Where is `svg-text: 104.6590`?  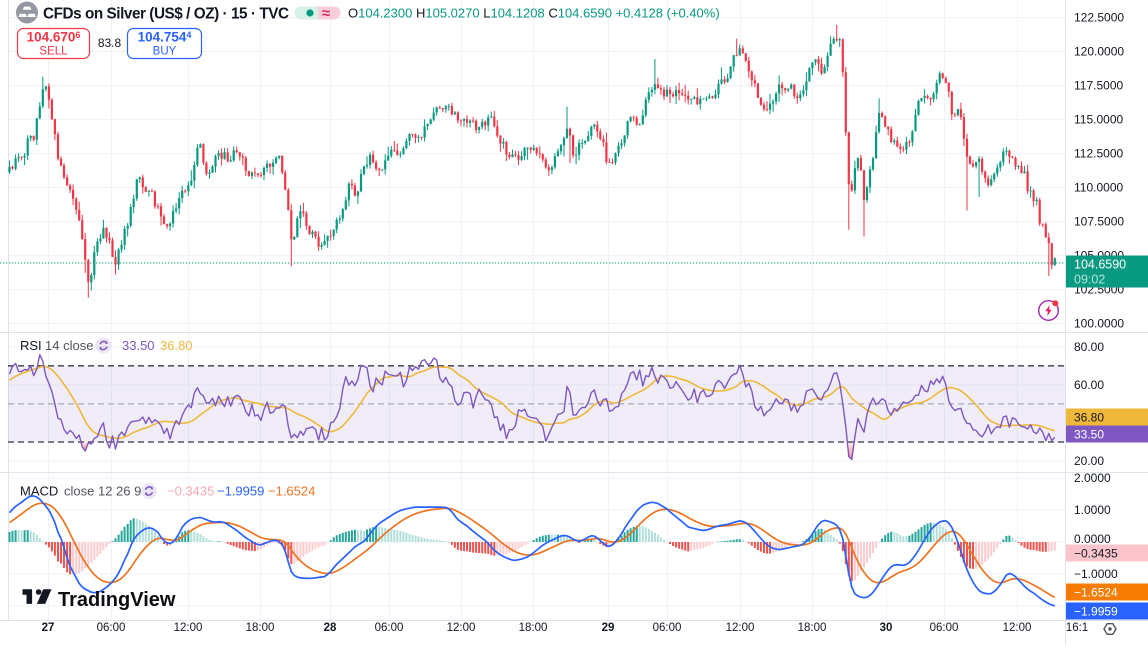 svg-text: 104.6590 is located at coordinates (1100, 265).